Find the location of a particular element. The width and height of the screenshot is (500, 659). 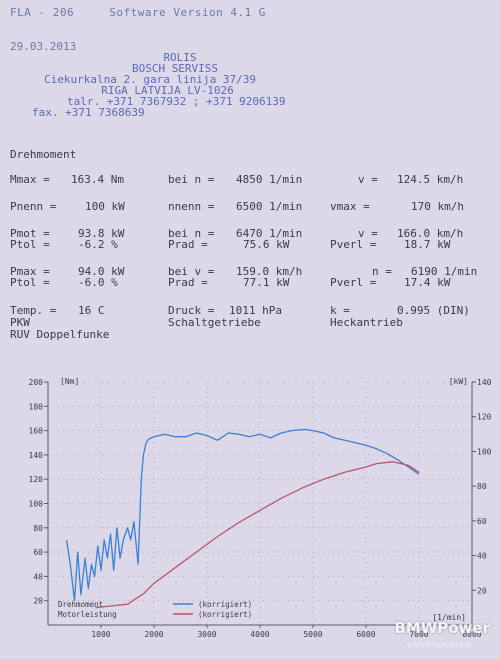

right-tick-label: 60 is located at coordinates (482, 521).